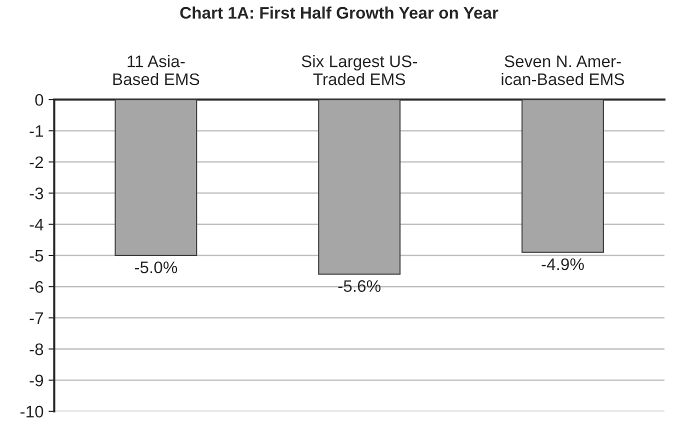 The height and width of the screenshot is (433, 678). Describe the element at coordinates (39, 100) in the screenshot. I see `y-tick-label: 0` at that location.